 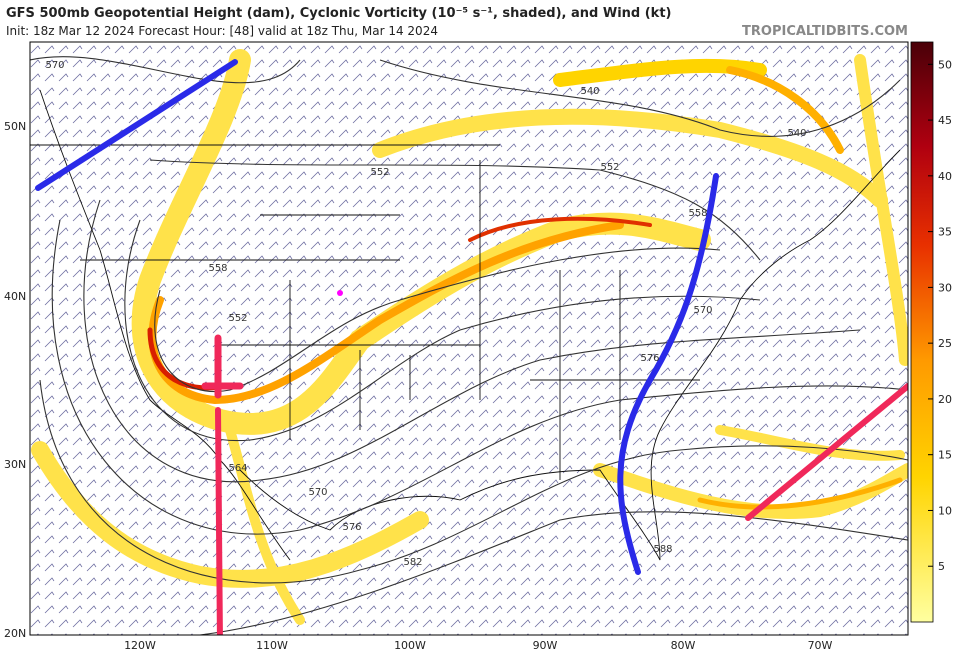 I want to click on watermark: TROPICALTIDBITS.COM, so click(x=825, y=31).